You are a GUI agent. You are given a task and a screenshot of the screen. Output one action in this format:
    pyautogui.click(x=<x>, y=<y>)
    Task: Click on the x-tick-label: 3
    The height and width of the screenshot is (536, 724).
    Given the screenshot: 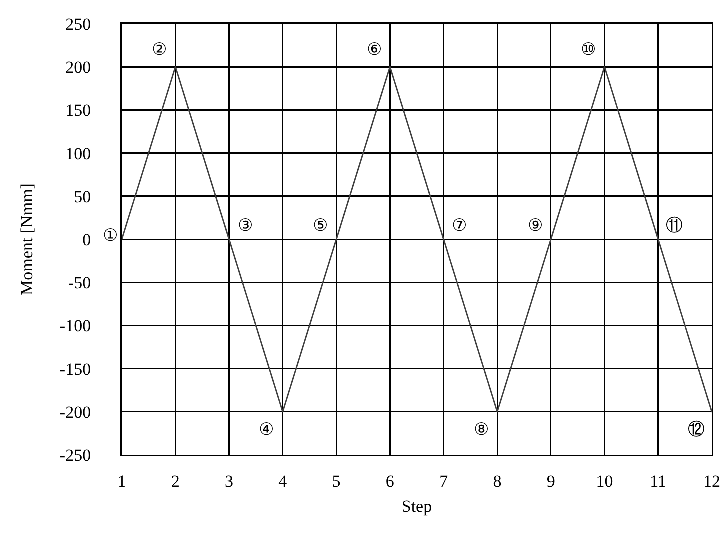 What is the action you would take?
    pyautogui.click(x=229, y=481)
    